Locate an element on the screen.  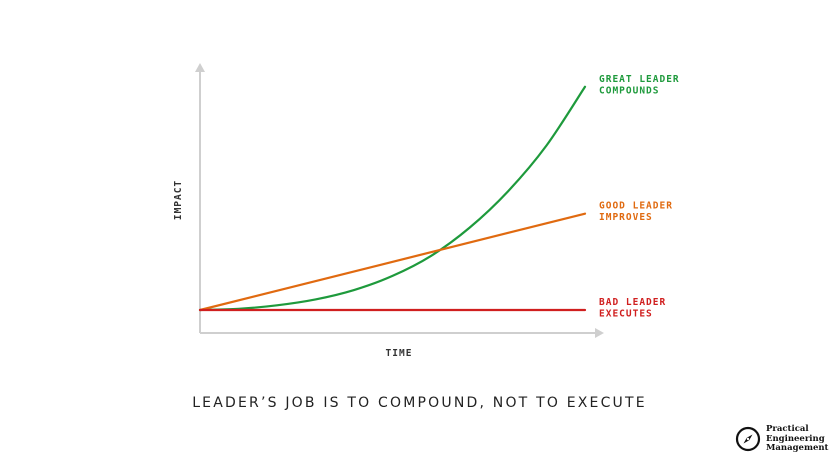
x-axis-label: TIME is located at coordinates (399, 353).